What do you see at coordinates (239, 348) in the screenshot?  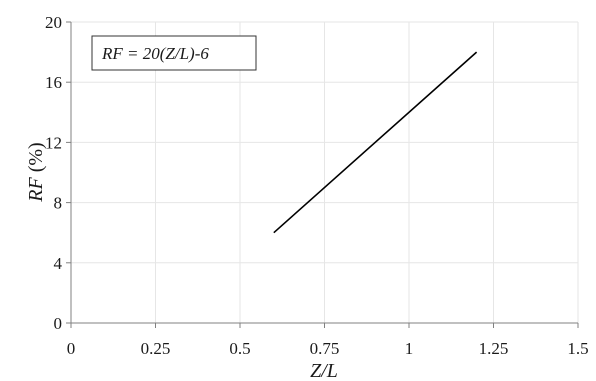 I see `x-tick-label: 0.5` at bounding box center [239, 348].